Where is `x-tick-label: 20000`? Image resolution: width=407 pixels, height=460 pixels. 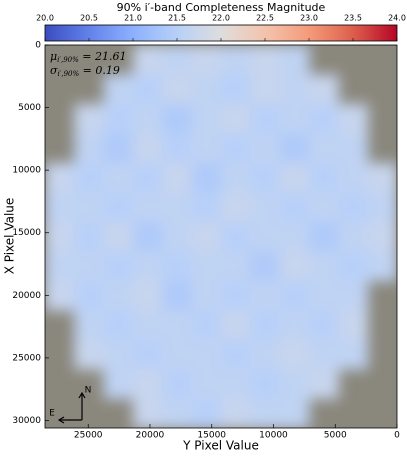 x-tick-label: 20000 is located at coordinates (150, 436).